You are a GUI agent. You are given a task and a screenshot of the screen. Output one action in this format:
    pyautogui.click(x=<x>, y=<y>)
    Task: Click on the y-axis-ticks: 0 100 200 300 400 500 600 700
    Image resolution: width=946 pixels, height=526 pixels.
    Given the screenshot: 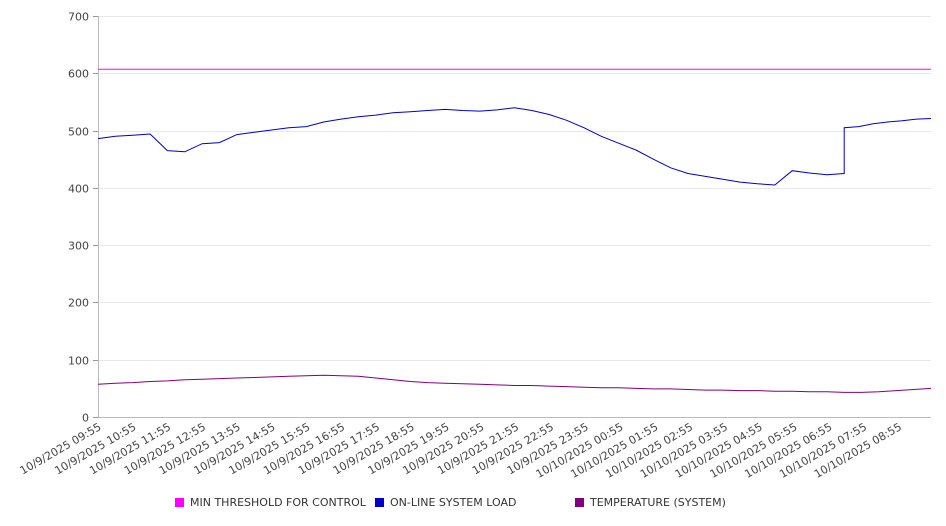 What is the action you would take?
    pyautogui.click(x=83, y=218)
    